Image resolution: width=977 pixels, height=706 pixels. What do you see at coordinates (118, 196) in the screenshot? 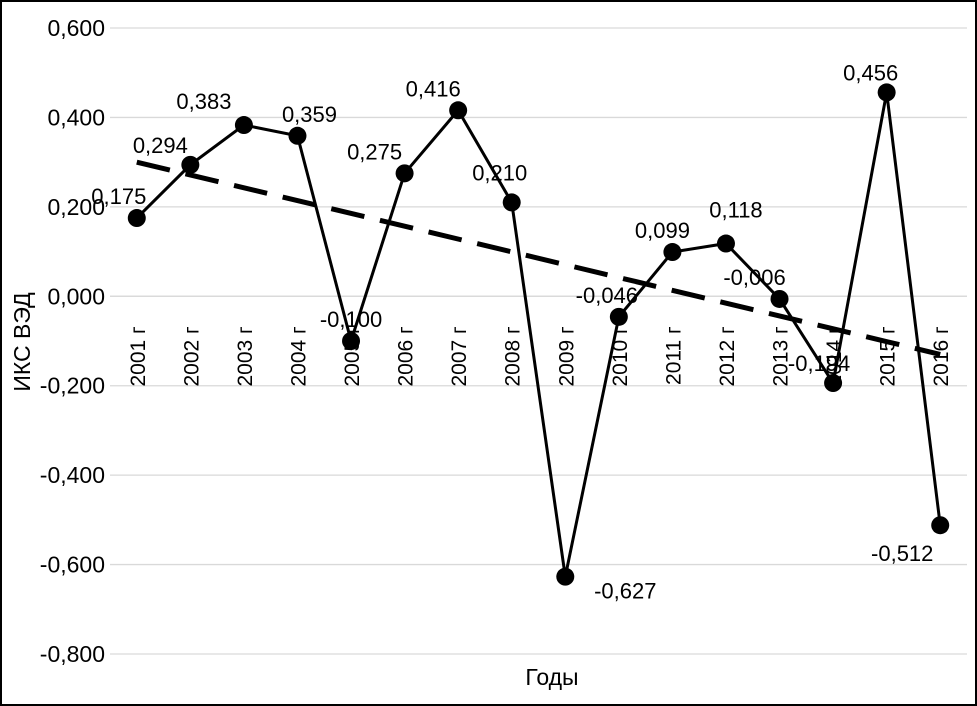
I see `data-label: 0,175` at bounding box center [118, 196].